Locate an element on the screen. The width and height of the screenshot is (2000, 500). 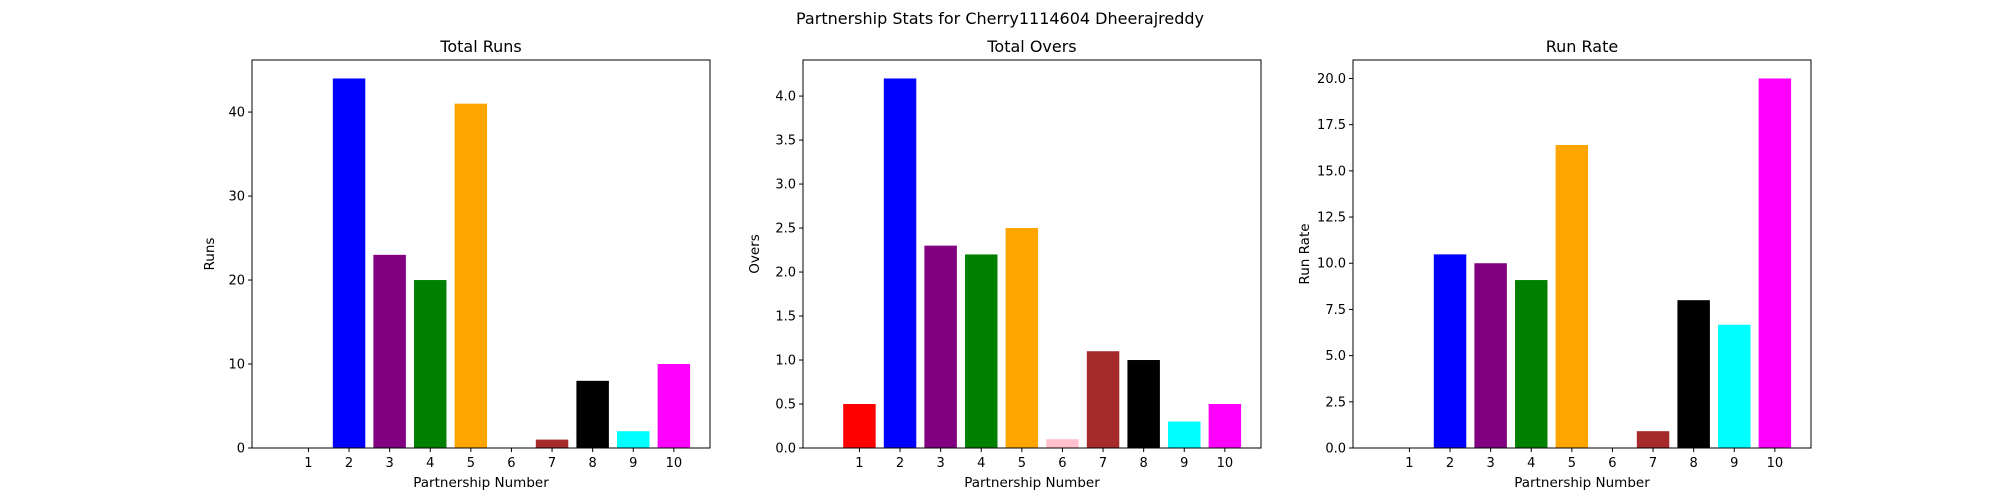
y-tick-label: 30 is located at coordinates (236, 197).